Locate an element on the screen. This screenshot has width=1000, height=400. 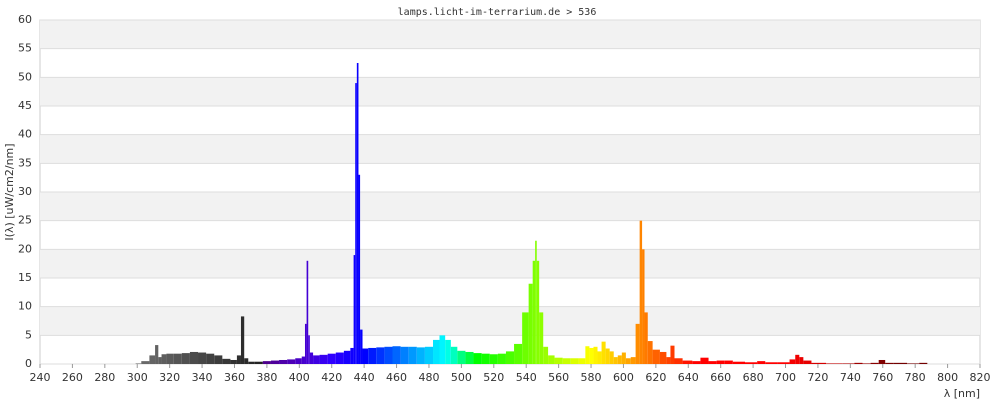
y-tick-label: 30 is located at coordinates (25, 191).